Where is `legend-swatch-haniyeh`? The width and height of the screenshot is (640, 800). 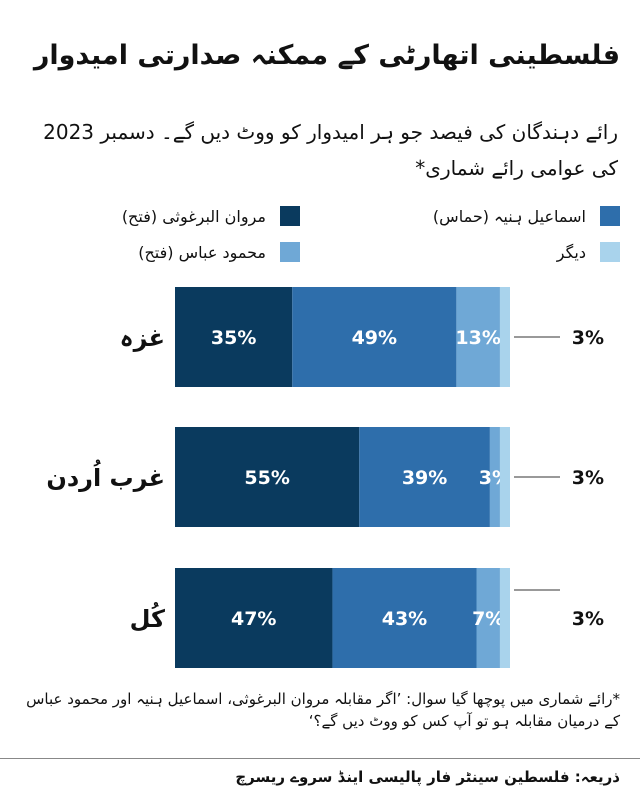
legend-swatch-haniyeh is located at coordinates (610, 216).